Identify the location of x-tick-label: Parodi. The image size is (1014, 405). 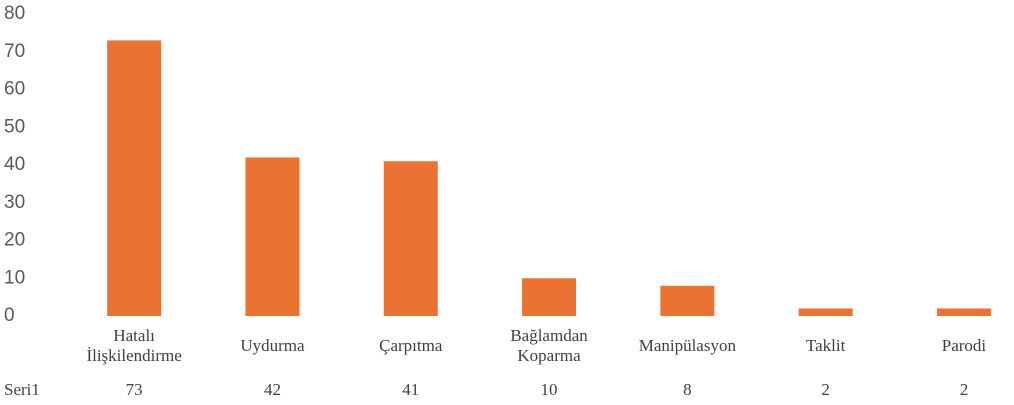
(964, 345).